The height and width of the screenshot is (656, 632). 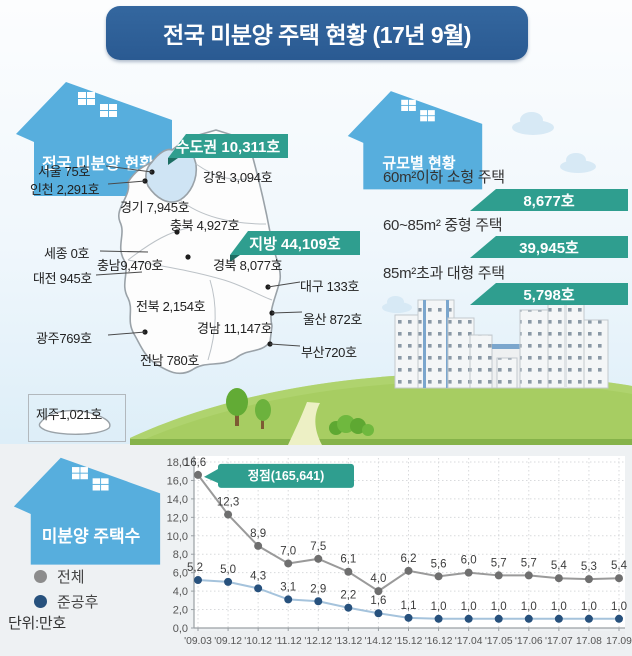 What do you see at coordinates (238, 177) in the screenshot?
I see `map-label-gangwon: 강원 3,094호` at bounding box center [238, 177].